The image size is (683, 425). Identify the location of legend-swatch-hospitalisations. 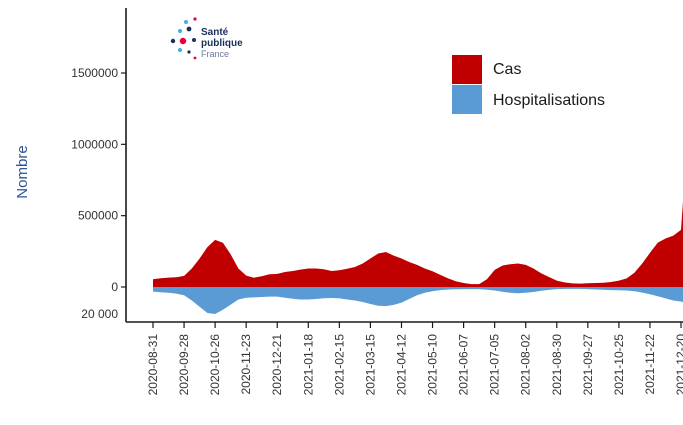
(467, 99).